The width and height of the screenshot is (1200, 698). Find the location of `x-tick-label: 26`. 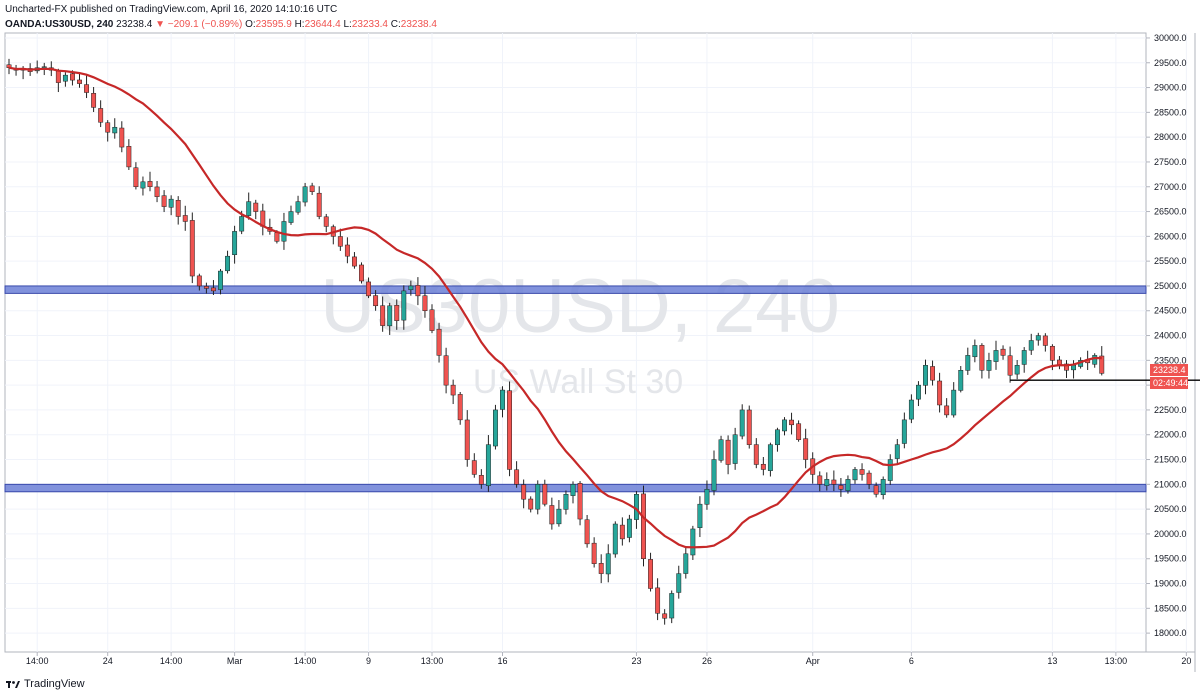

x-tick-label: 26 is located at coordinates (707, 661).